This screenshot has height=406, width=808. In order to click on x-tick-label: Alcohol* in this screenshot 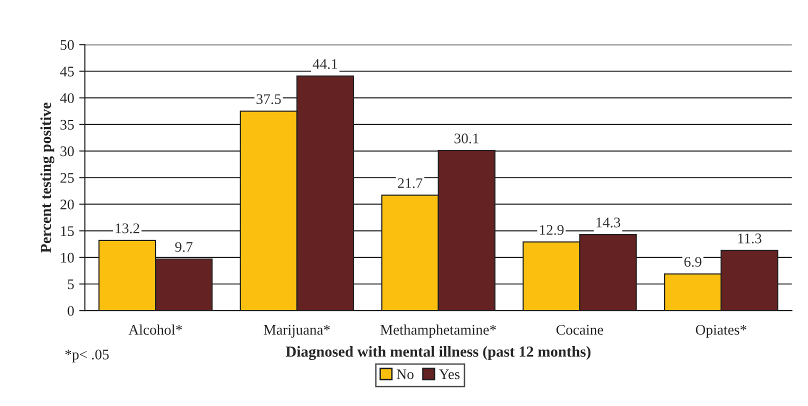, I will do `click(155, 329)`.